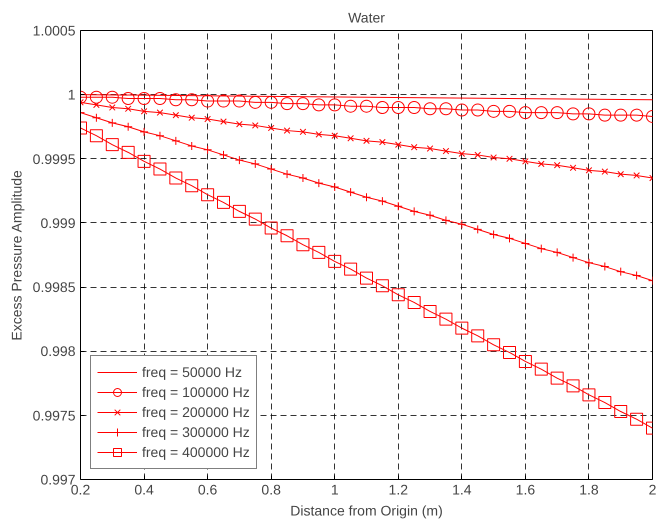 The width and height of the screenshot is (662, 529). What do you see at coordinates (398, 490) in the screenshot?
I see `x-tick-label: 1.2` at bounding box center [398, 490].